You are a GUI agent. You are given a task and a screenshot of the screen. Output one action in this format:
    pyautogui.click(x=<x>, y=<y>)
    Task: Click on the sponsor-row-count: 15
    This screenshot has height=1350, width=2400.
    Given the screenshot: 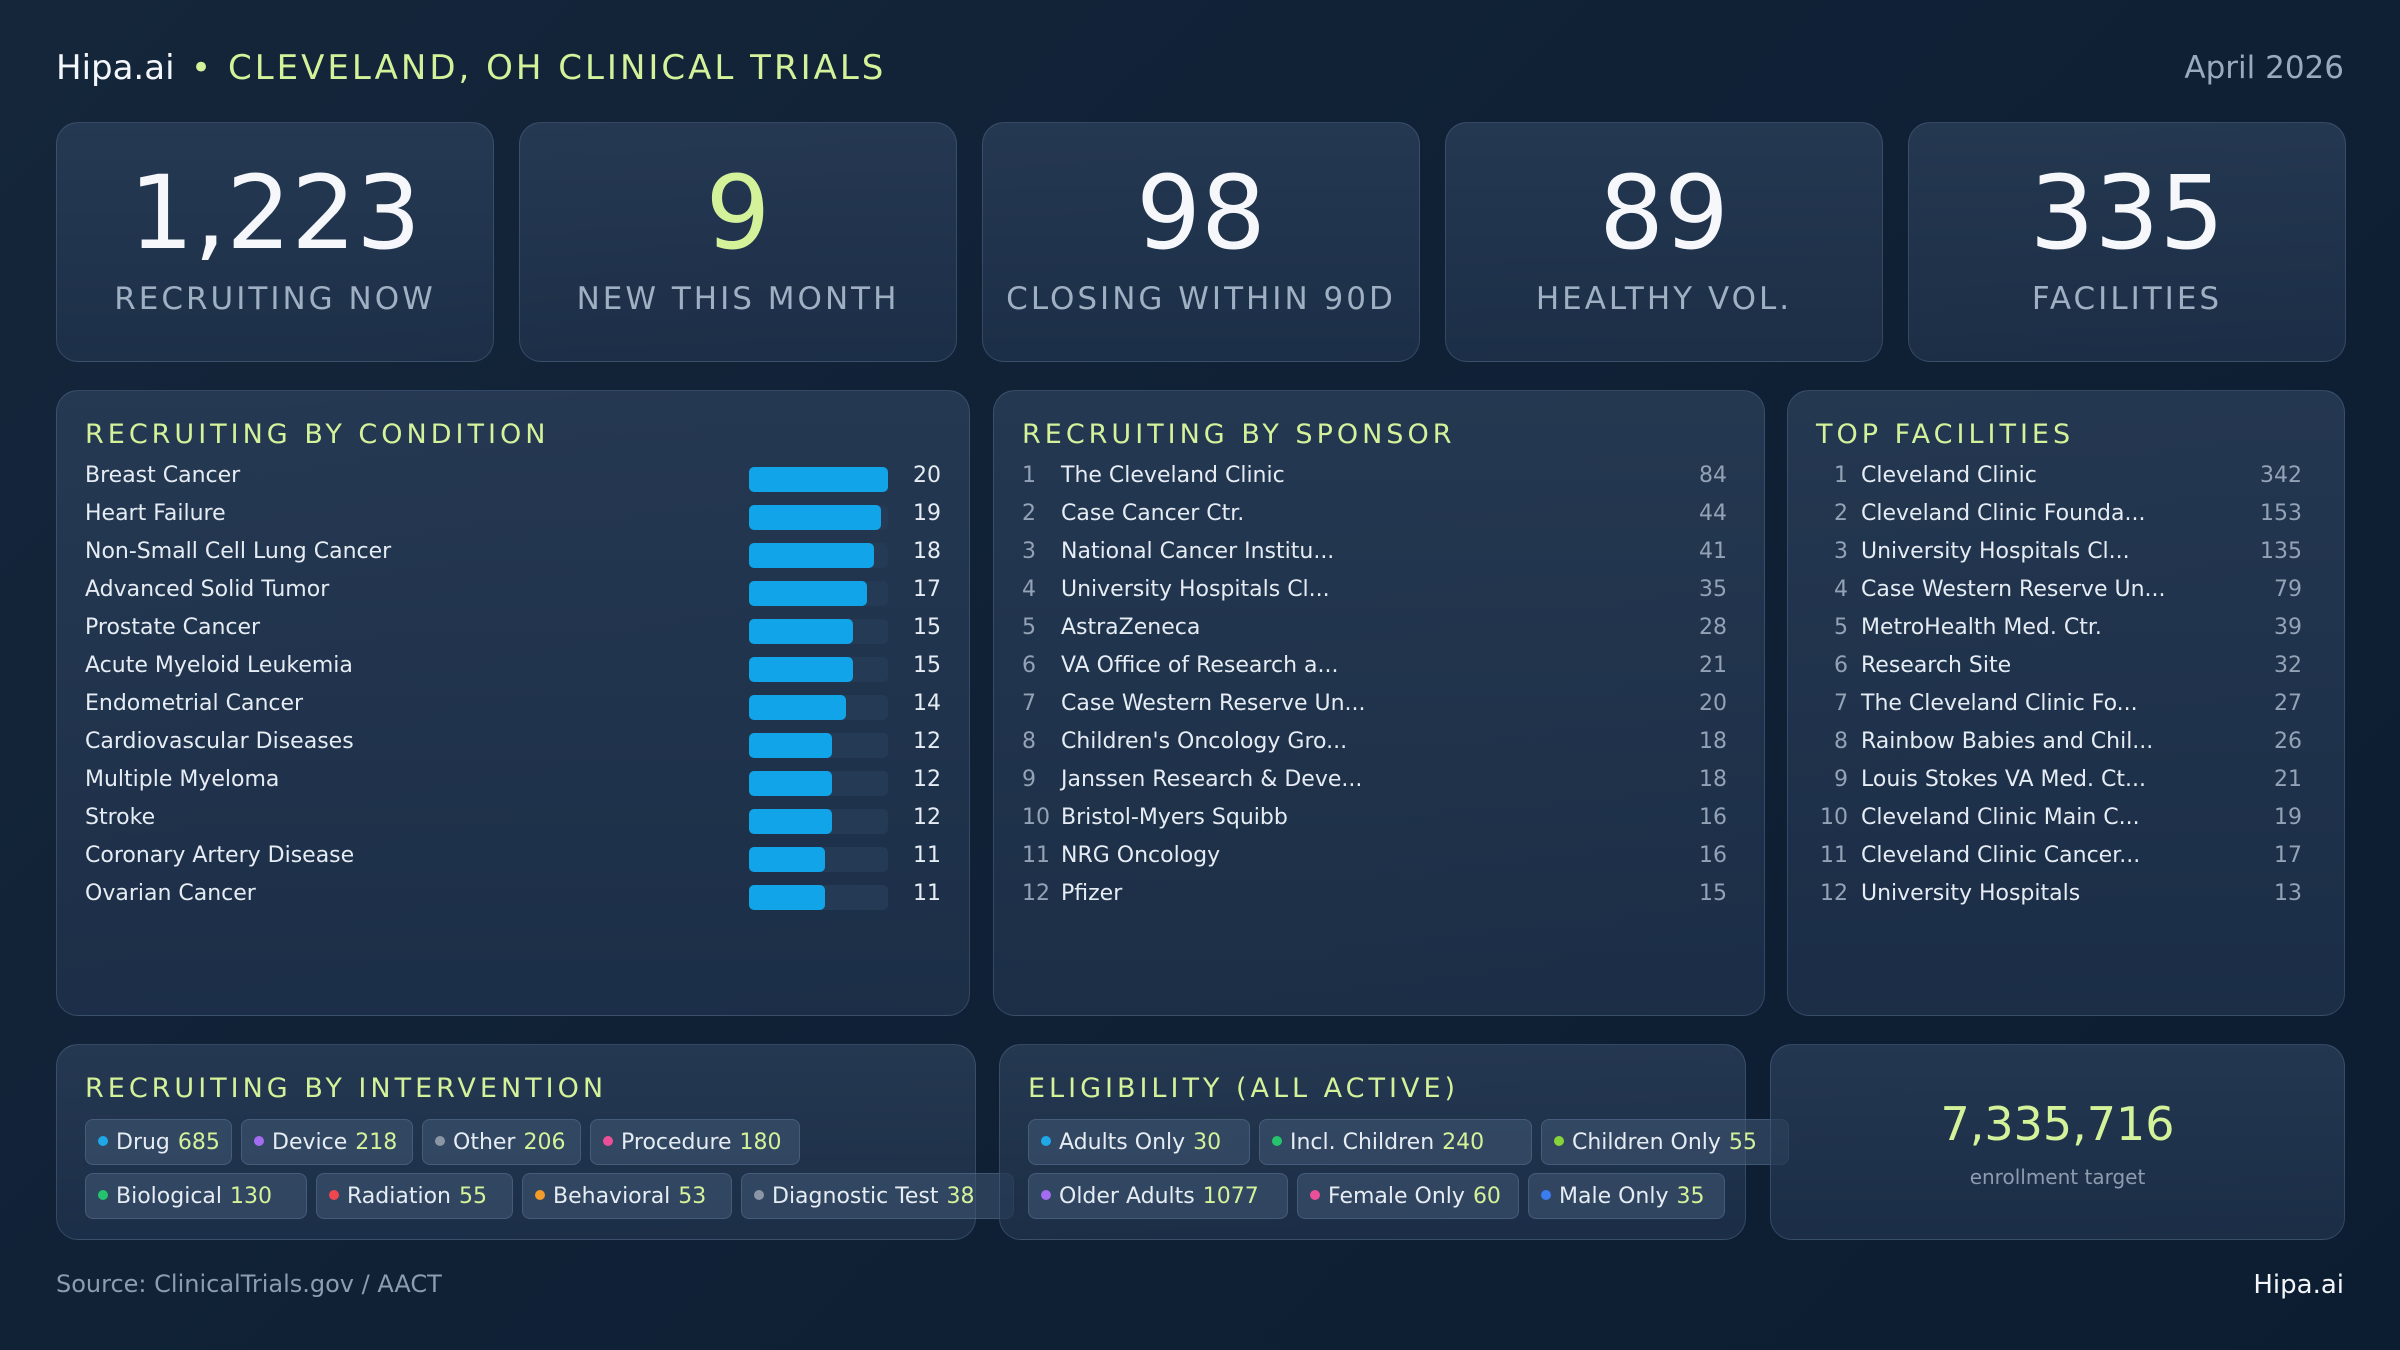 What is the action you would take?
    pyautogui.click(x=1713, y=893)
    